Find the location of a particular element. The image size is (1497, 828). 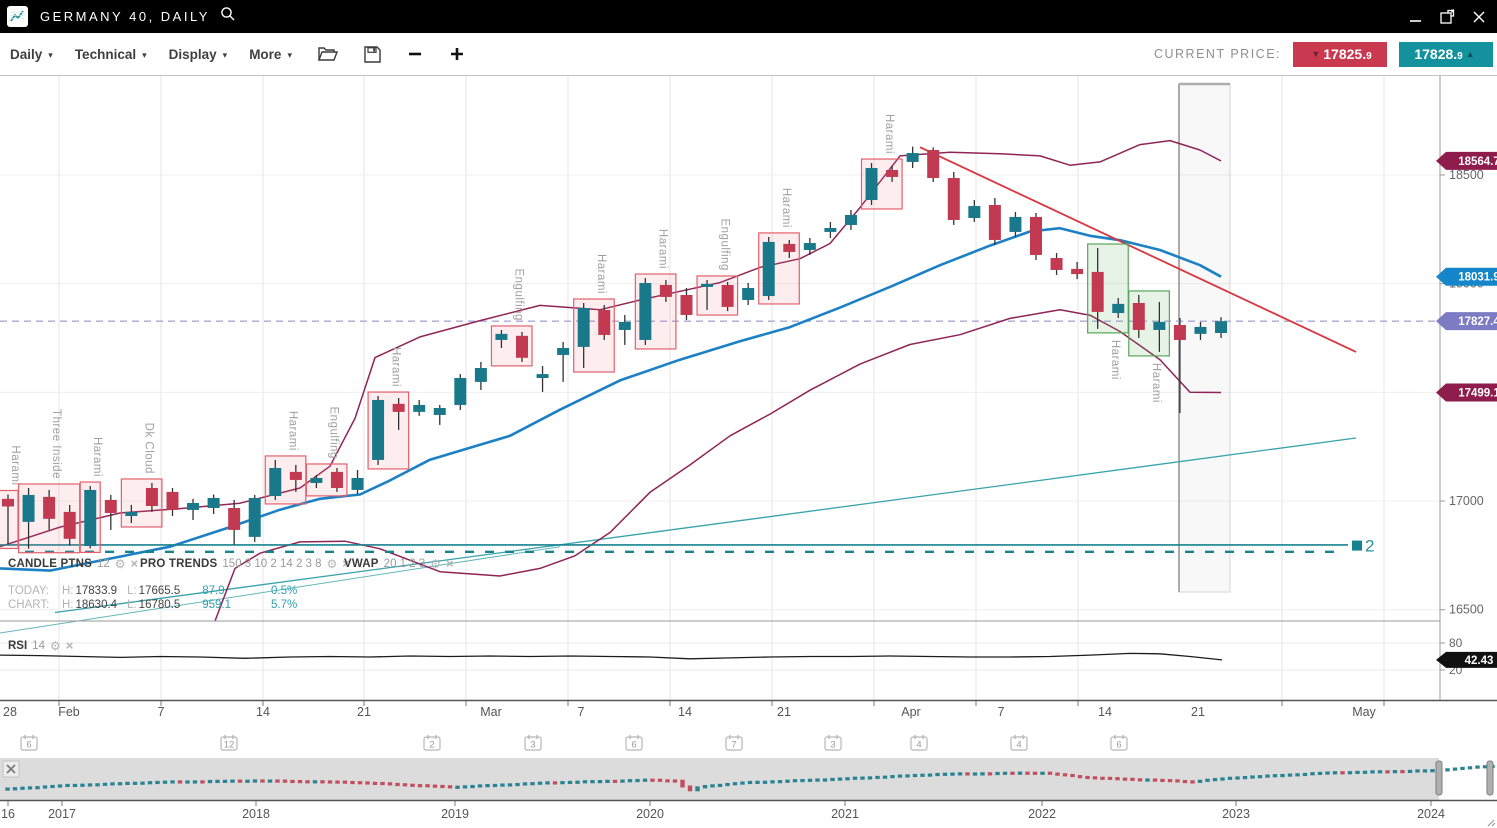

menu-technical: Technical ▾ is located at coordinates (111, 54).